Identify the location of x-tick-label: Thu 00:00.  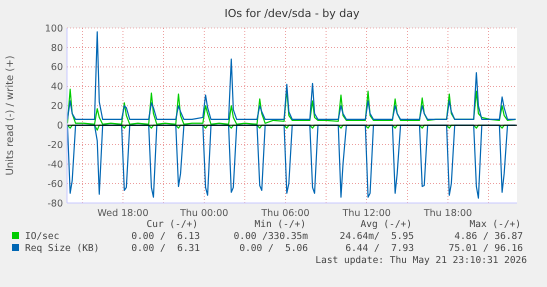
(203, 213).